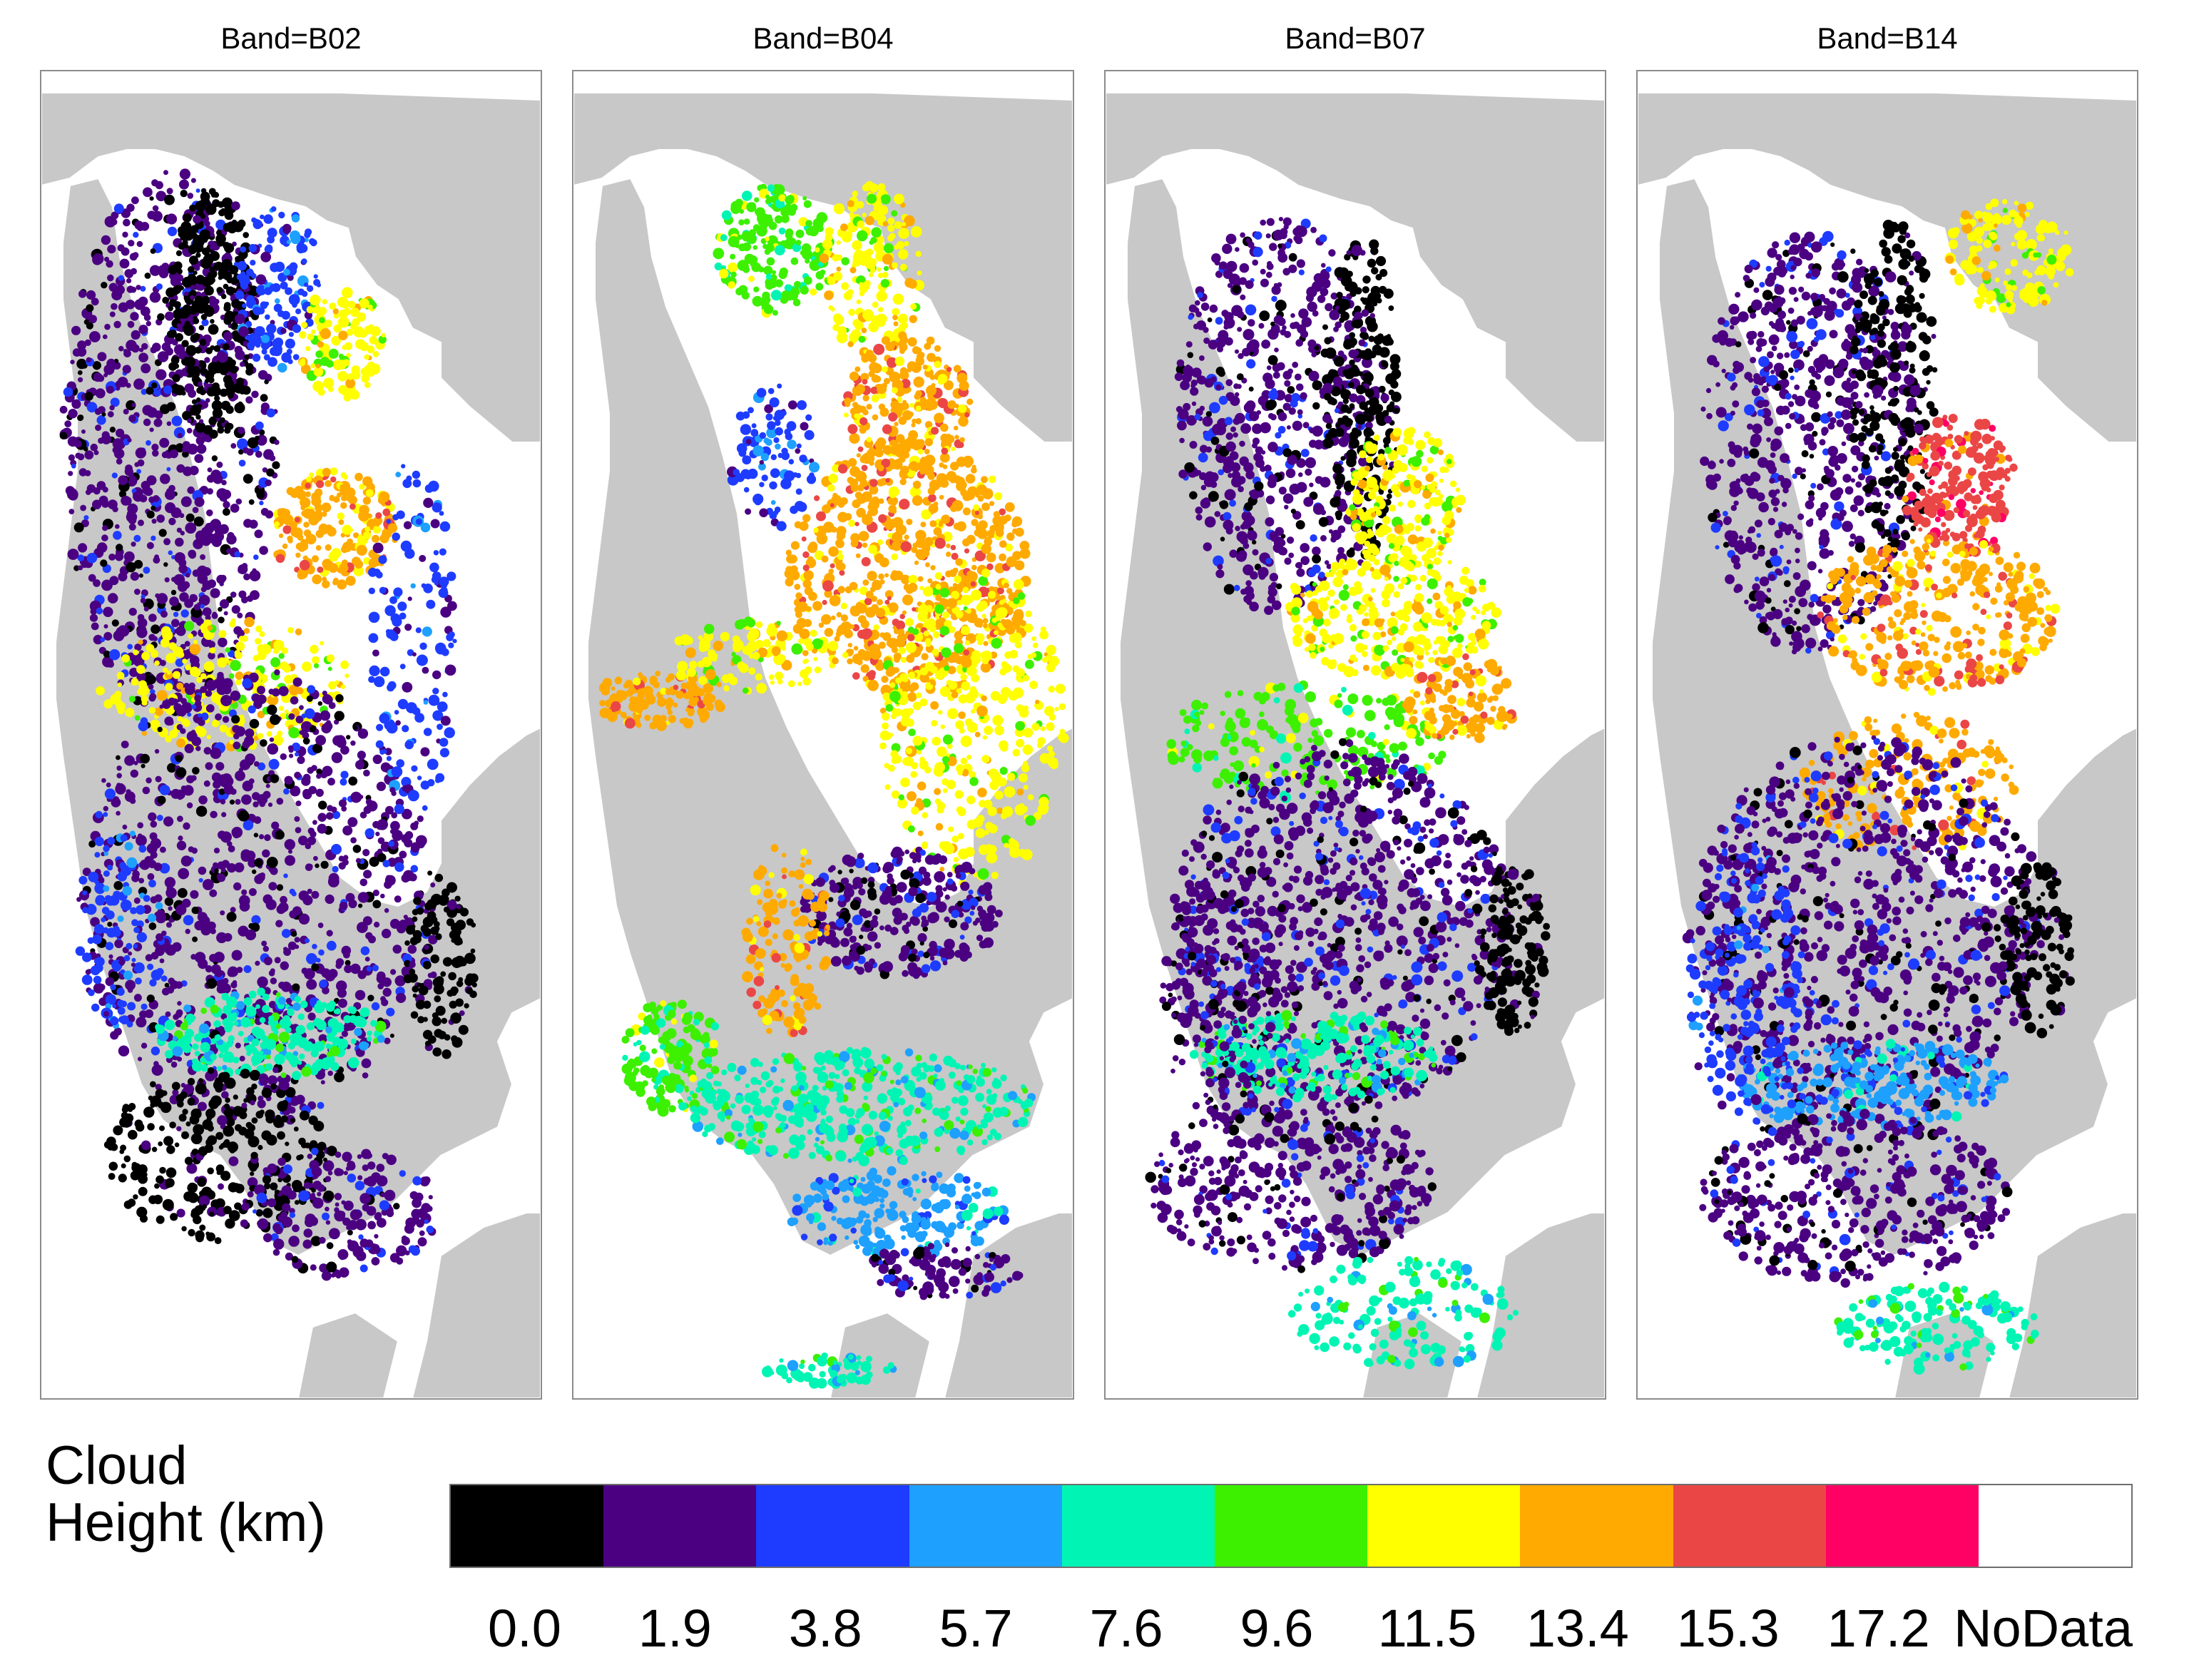 The image size is (2199, 1680). I want to click on colorbar-label: 11.5, so click(1427, 1628).